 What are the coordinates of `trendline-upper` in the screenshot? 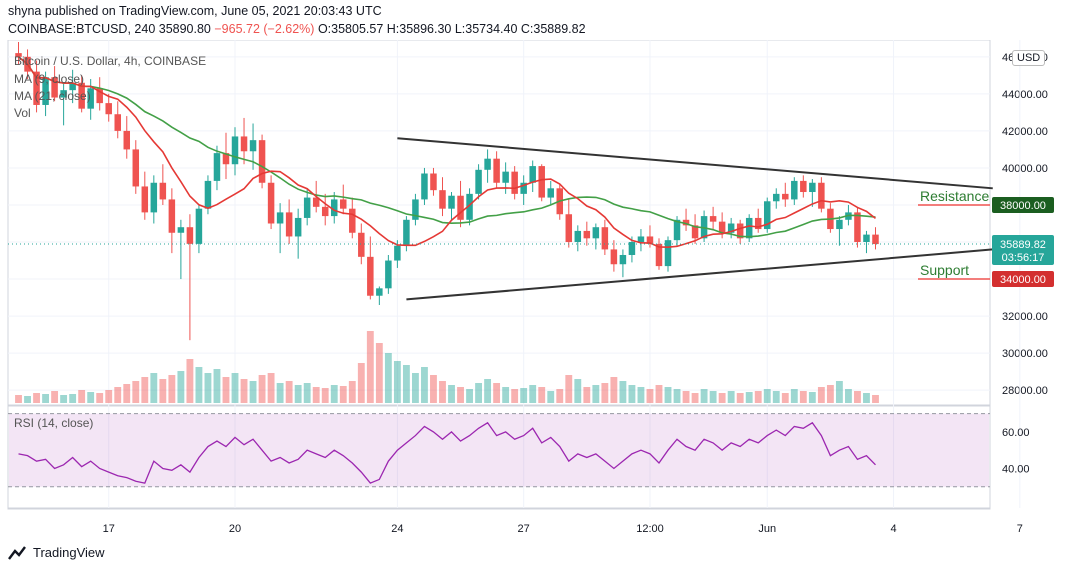 It's located at (695, 163).